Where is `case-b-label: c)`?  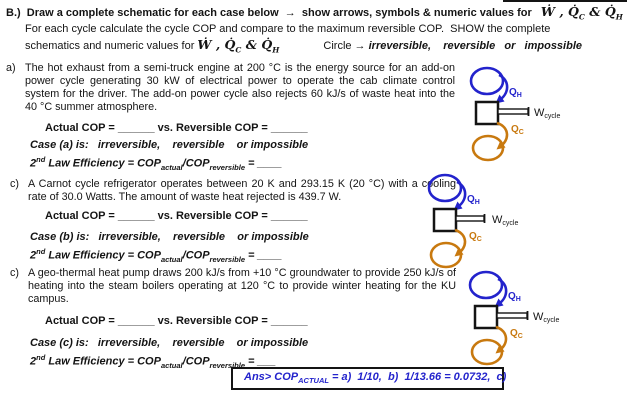
case-b-label: c) is located at coordinates (14, 184).